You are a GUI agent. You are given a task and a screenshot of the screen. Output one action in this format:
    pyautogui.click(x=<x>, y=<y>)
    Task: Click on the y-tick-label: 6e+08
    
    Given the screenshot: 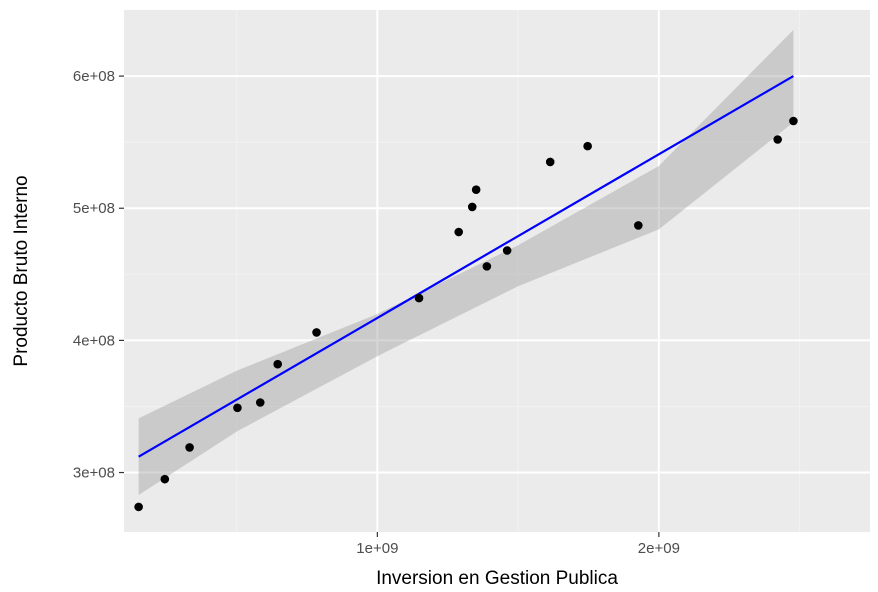 What is the action you would take?
    pyautogui.click(x=94, y=76)
    